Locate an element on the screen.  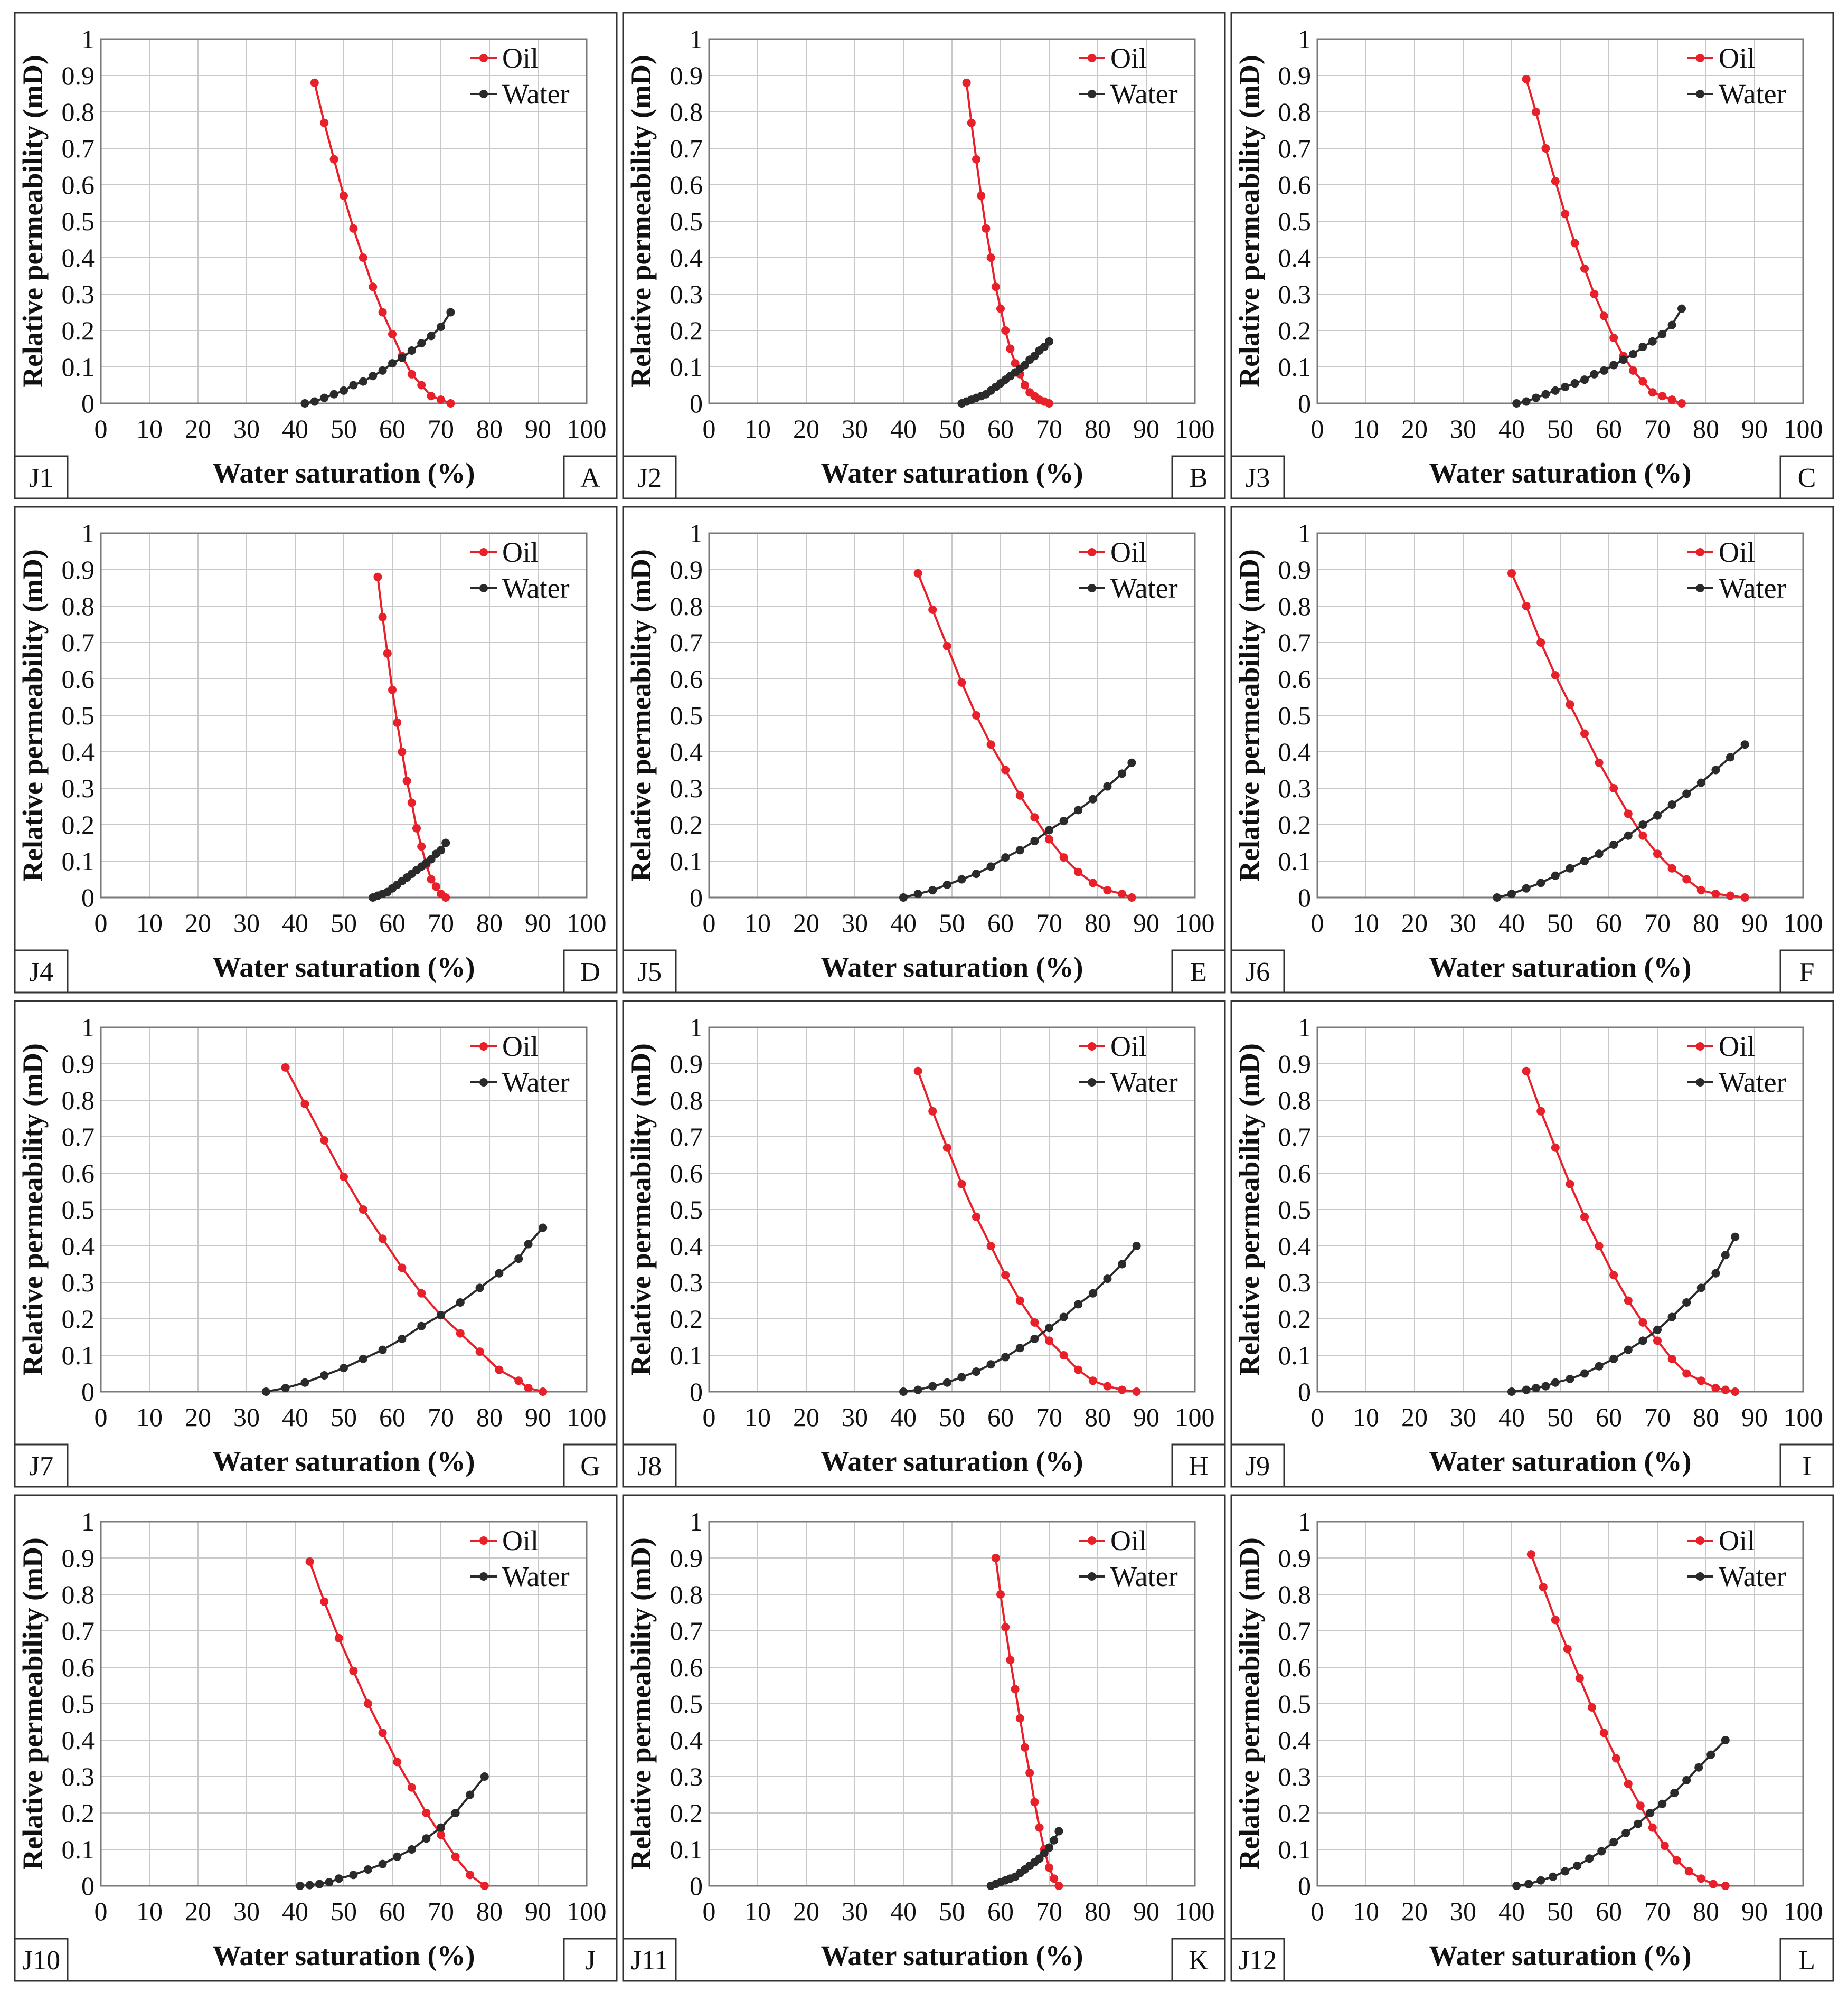
panel-letter: G is located at coordinates (590, 1466).